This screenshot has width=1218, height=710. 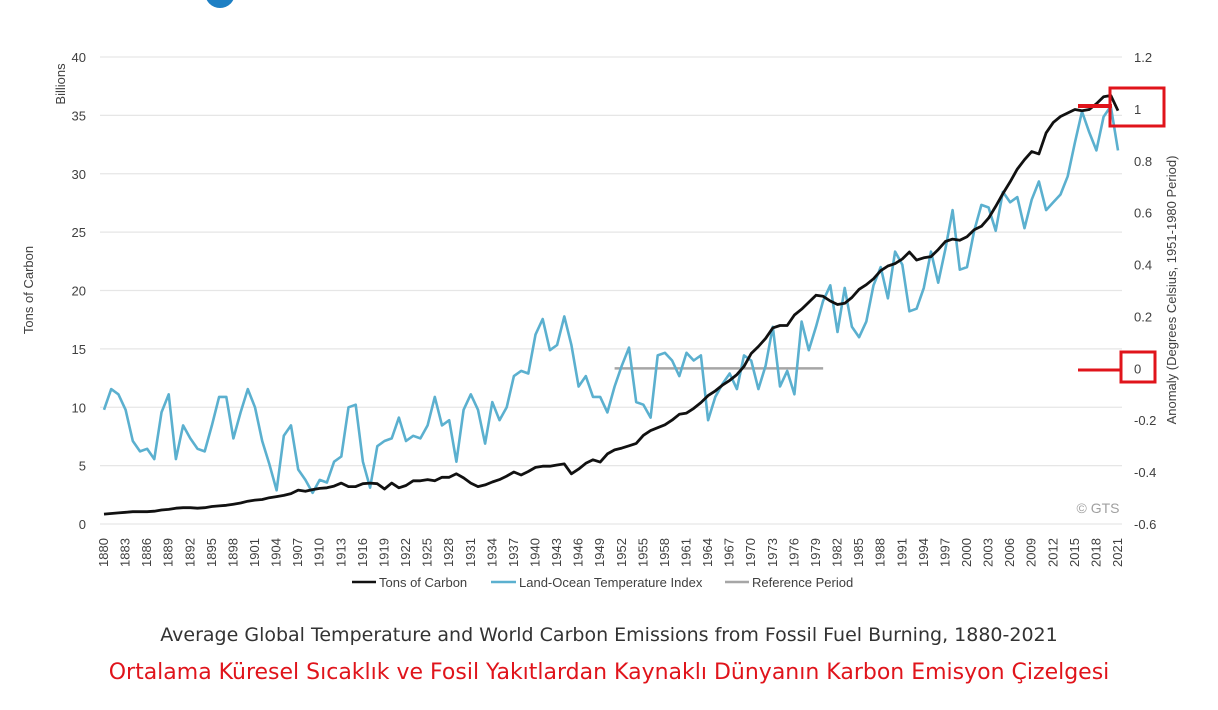 What do you see at coordinates (707, 552) in the screenshot?
I see `x-tick-label: 1964` at bounding box center [707, 552].